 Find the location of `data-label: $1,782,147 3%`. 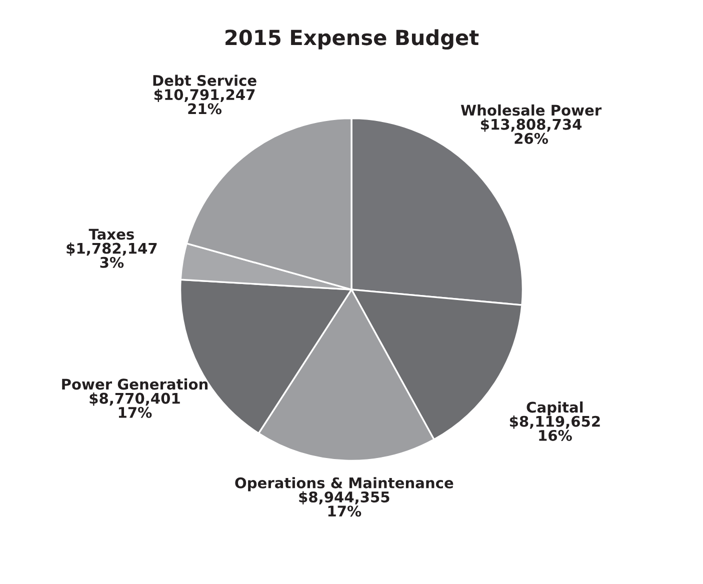

data-label: $1,782,147 3% is located at coordinates (111, 255).